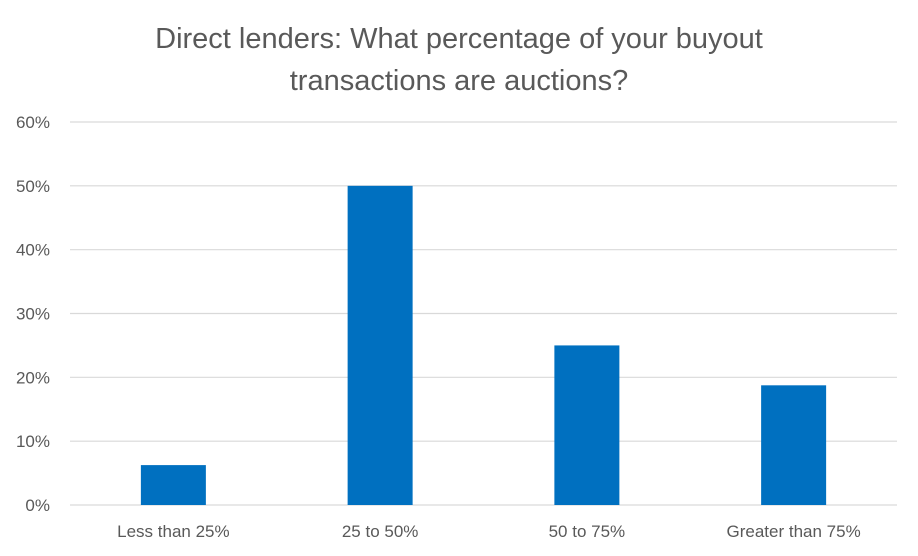  What do you see at coordinates (380, 531) in the screenshot?
I see `x-category-label-1: 25 to 50%` at bounding box center [380, 531].